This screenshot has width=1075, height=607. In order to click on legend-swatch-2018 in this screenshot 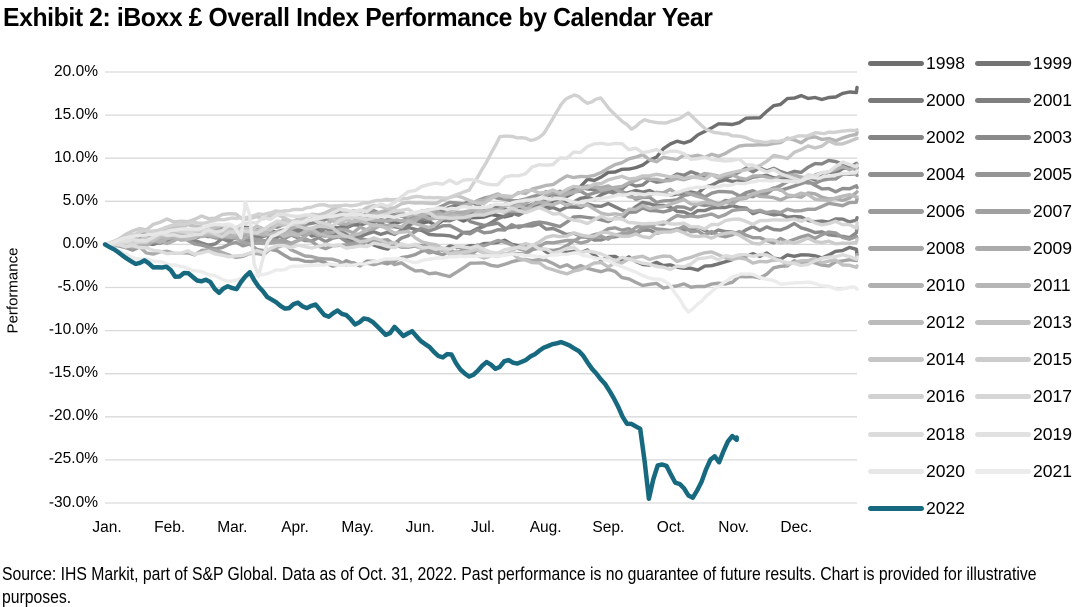, I will do `click(896, 434)`.